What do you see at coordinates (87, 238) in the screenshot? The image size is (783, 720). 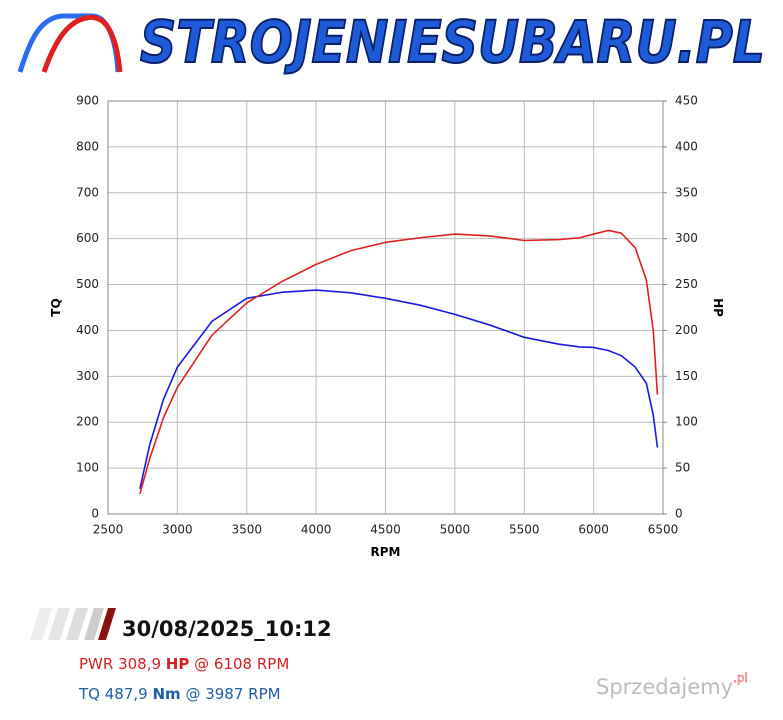 I see `y-tick-label: 600` at bounding box center [87, 238].